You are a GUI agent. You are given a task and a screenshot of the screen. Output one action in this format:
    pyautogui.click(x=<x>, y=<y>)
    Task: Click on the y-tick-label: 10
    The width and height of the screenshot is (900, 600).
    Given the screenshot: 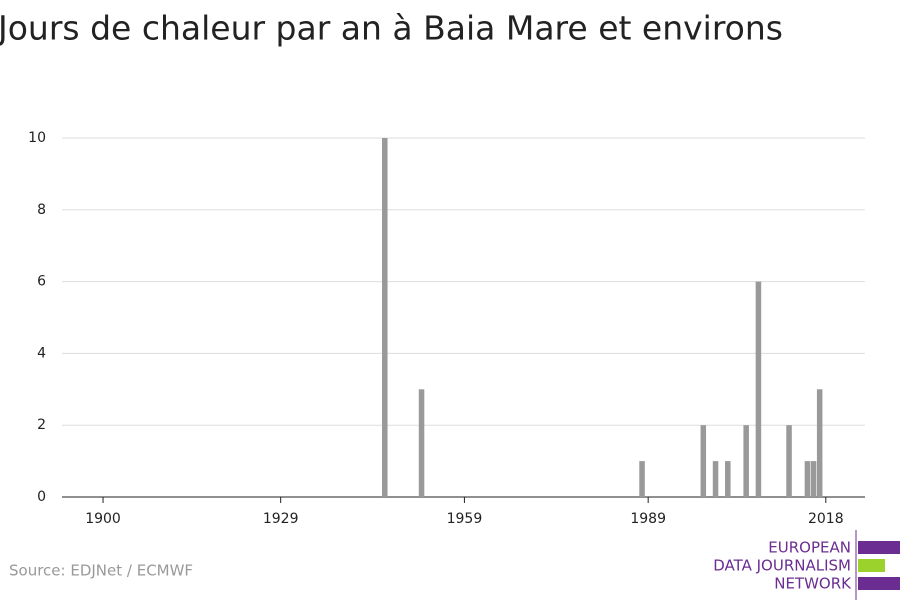 What is the action you would take?
    pyautogui.click(x=37, y=138)
    